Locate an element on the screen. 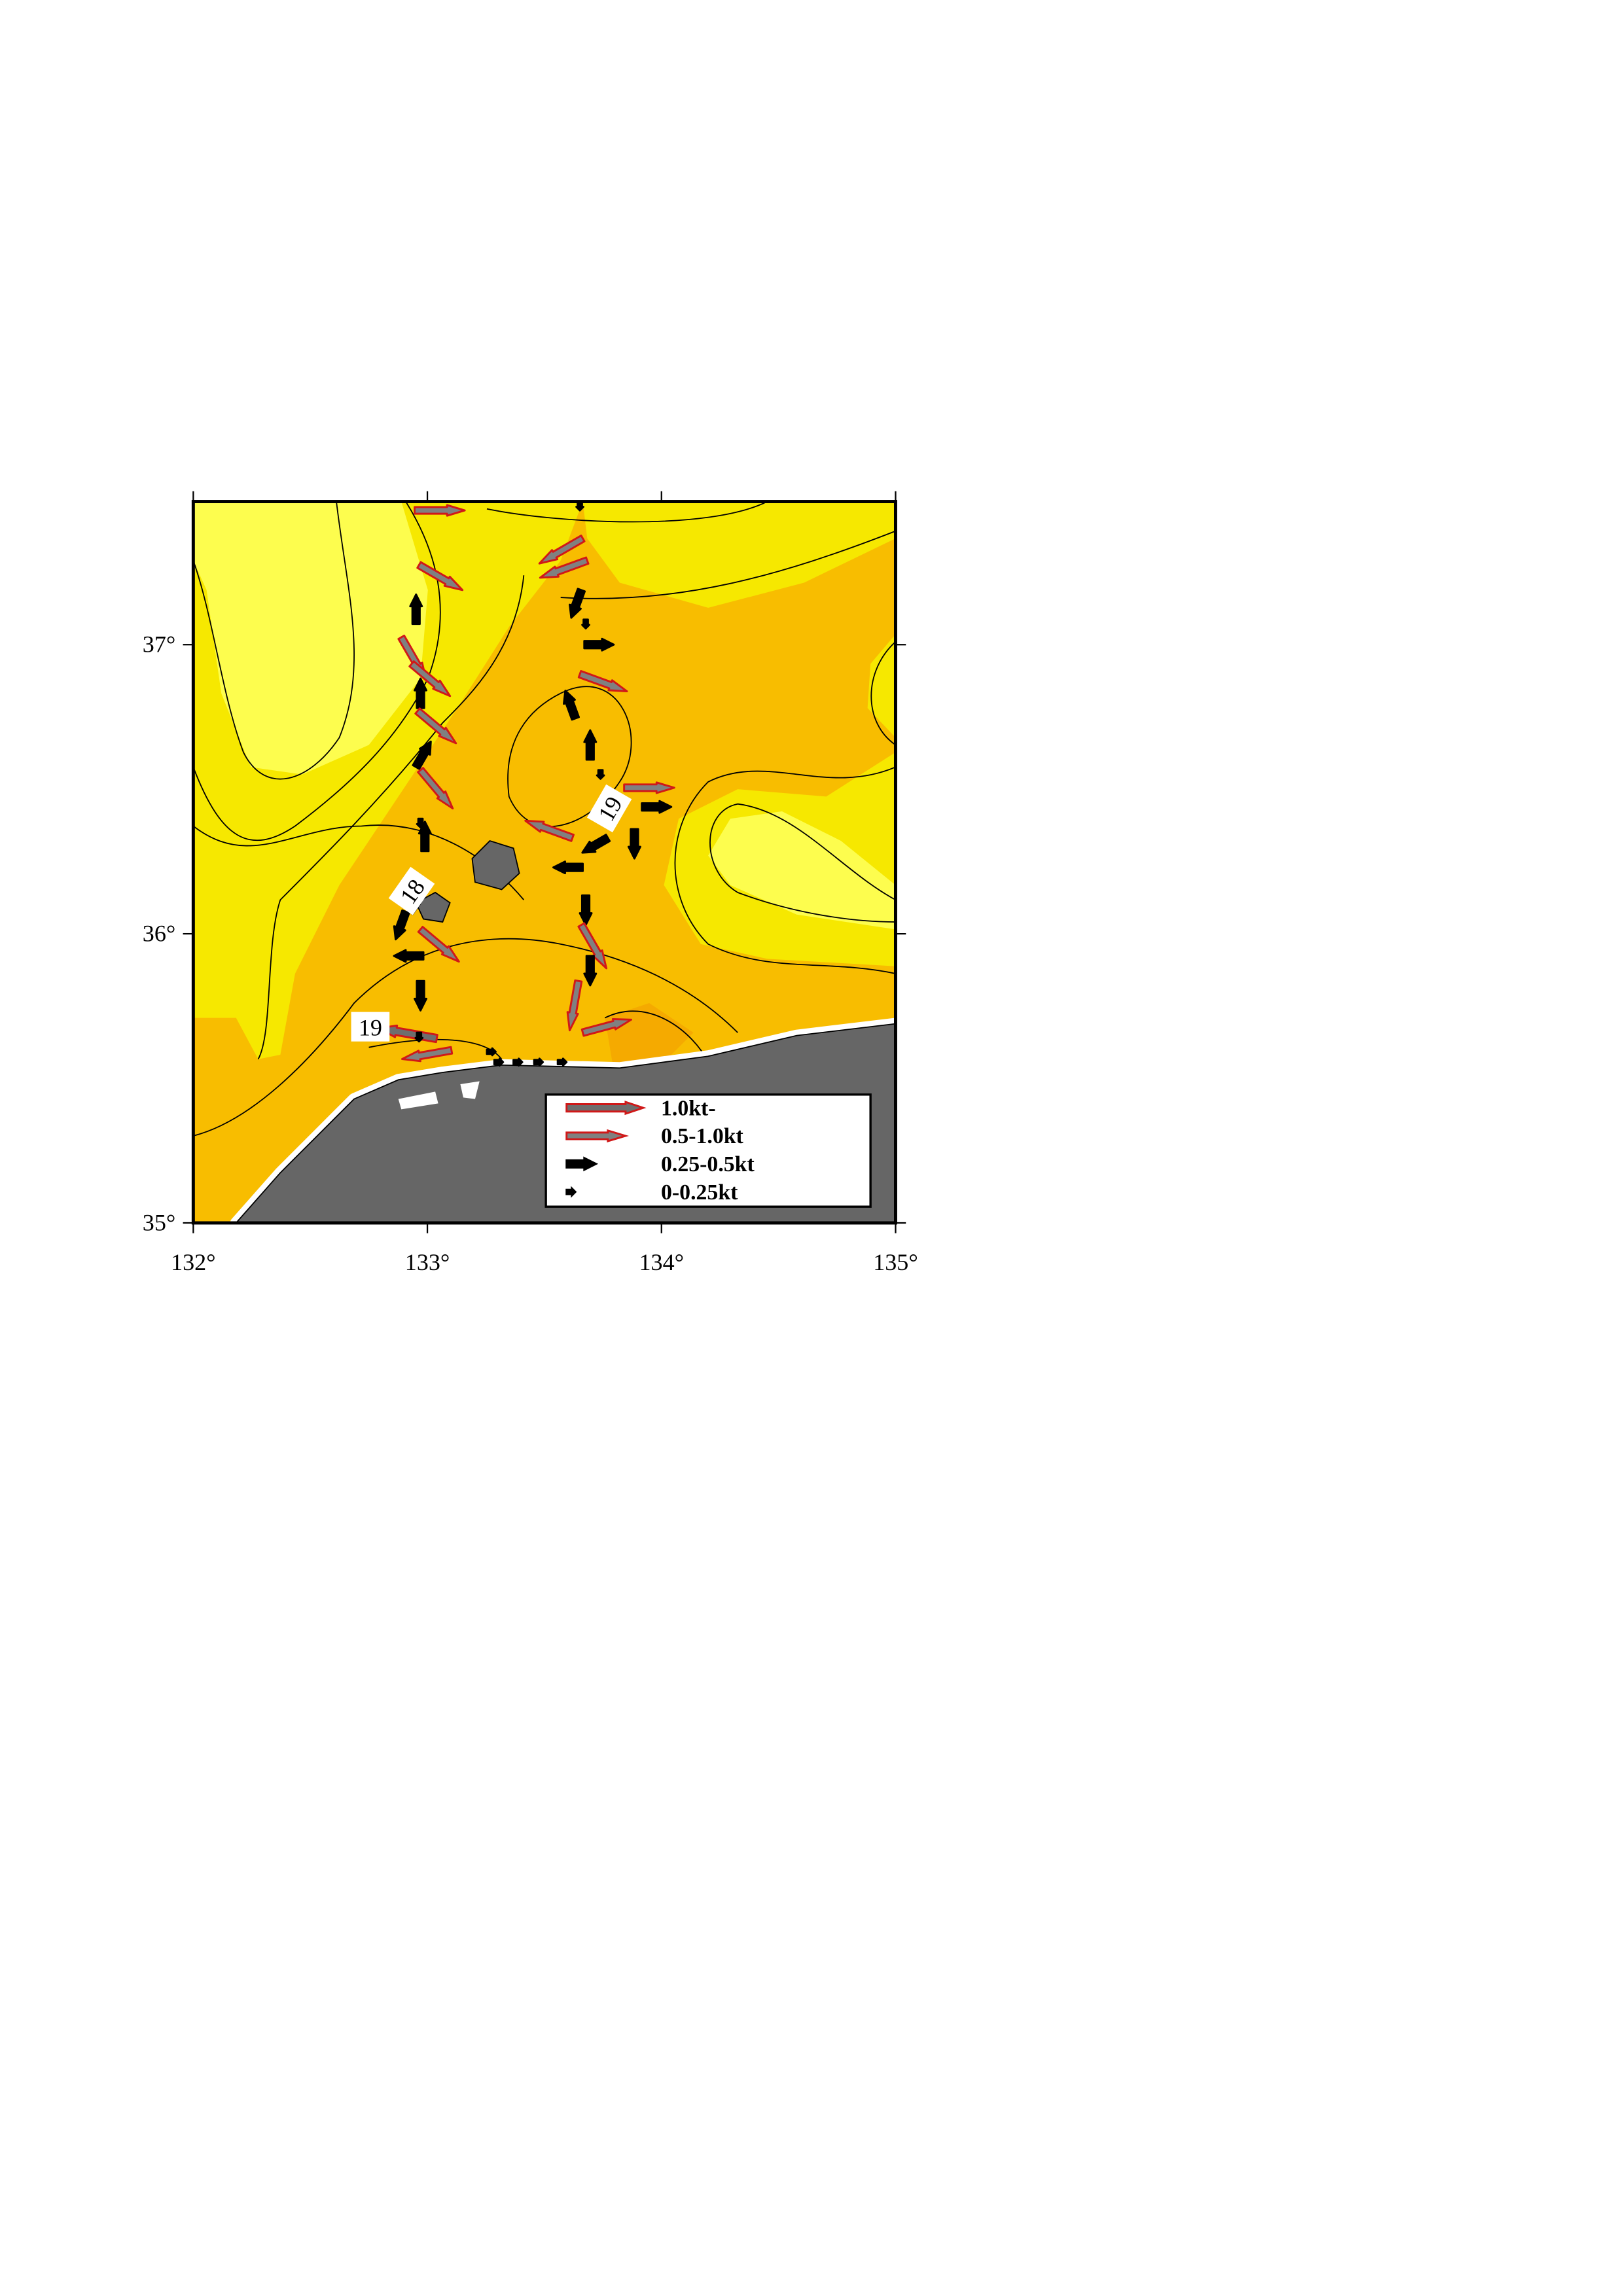  legend-label: 0.5-1.0kt is located at coordinates (703, 1136).